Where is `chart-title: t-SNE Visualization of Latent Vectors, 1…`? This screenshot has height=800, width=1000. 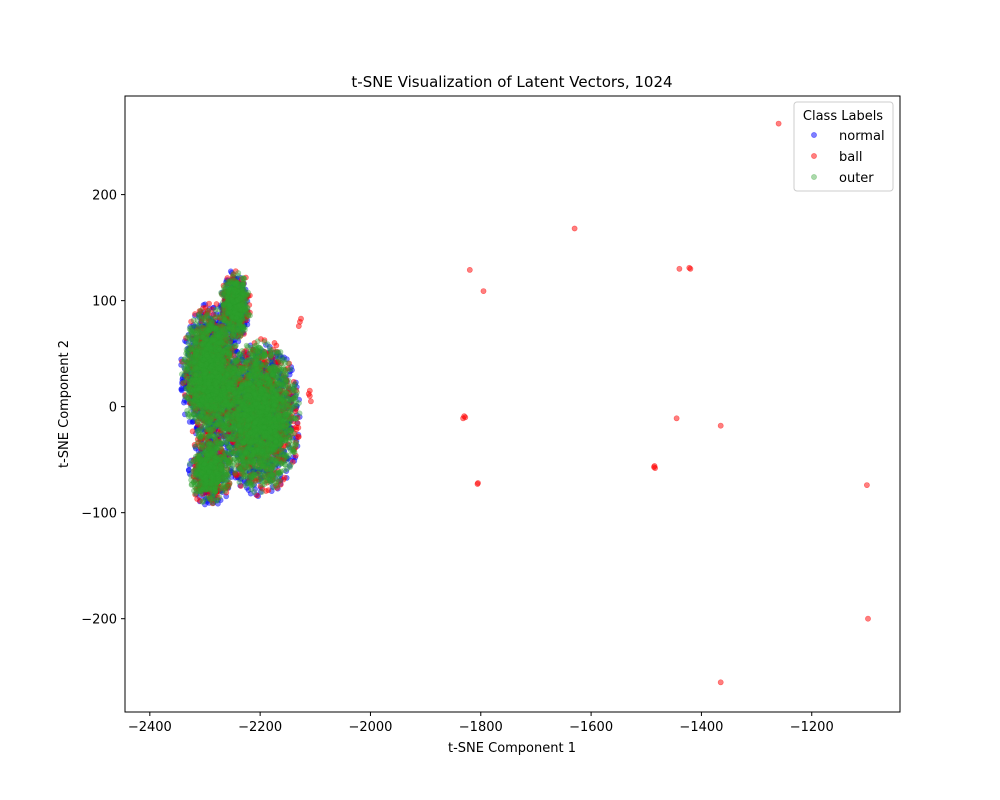 chart-title: t-SNE Visualization of Latent Vectors, 1… is located at coordinates (511, 82).